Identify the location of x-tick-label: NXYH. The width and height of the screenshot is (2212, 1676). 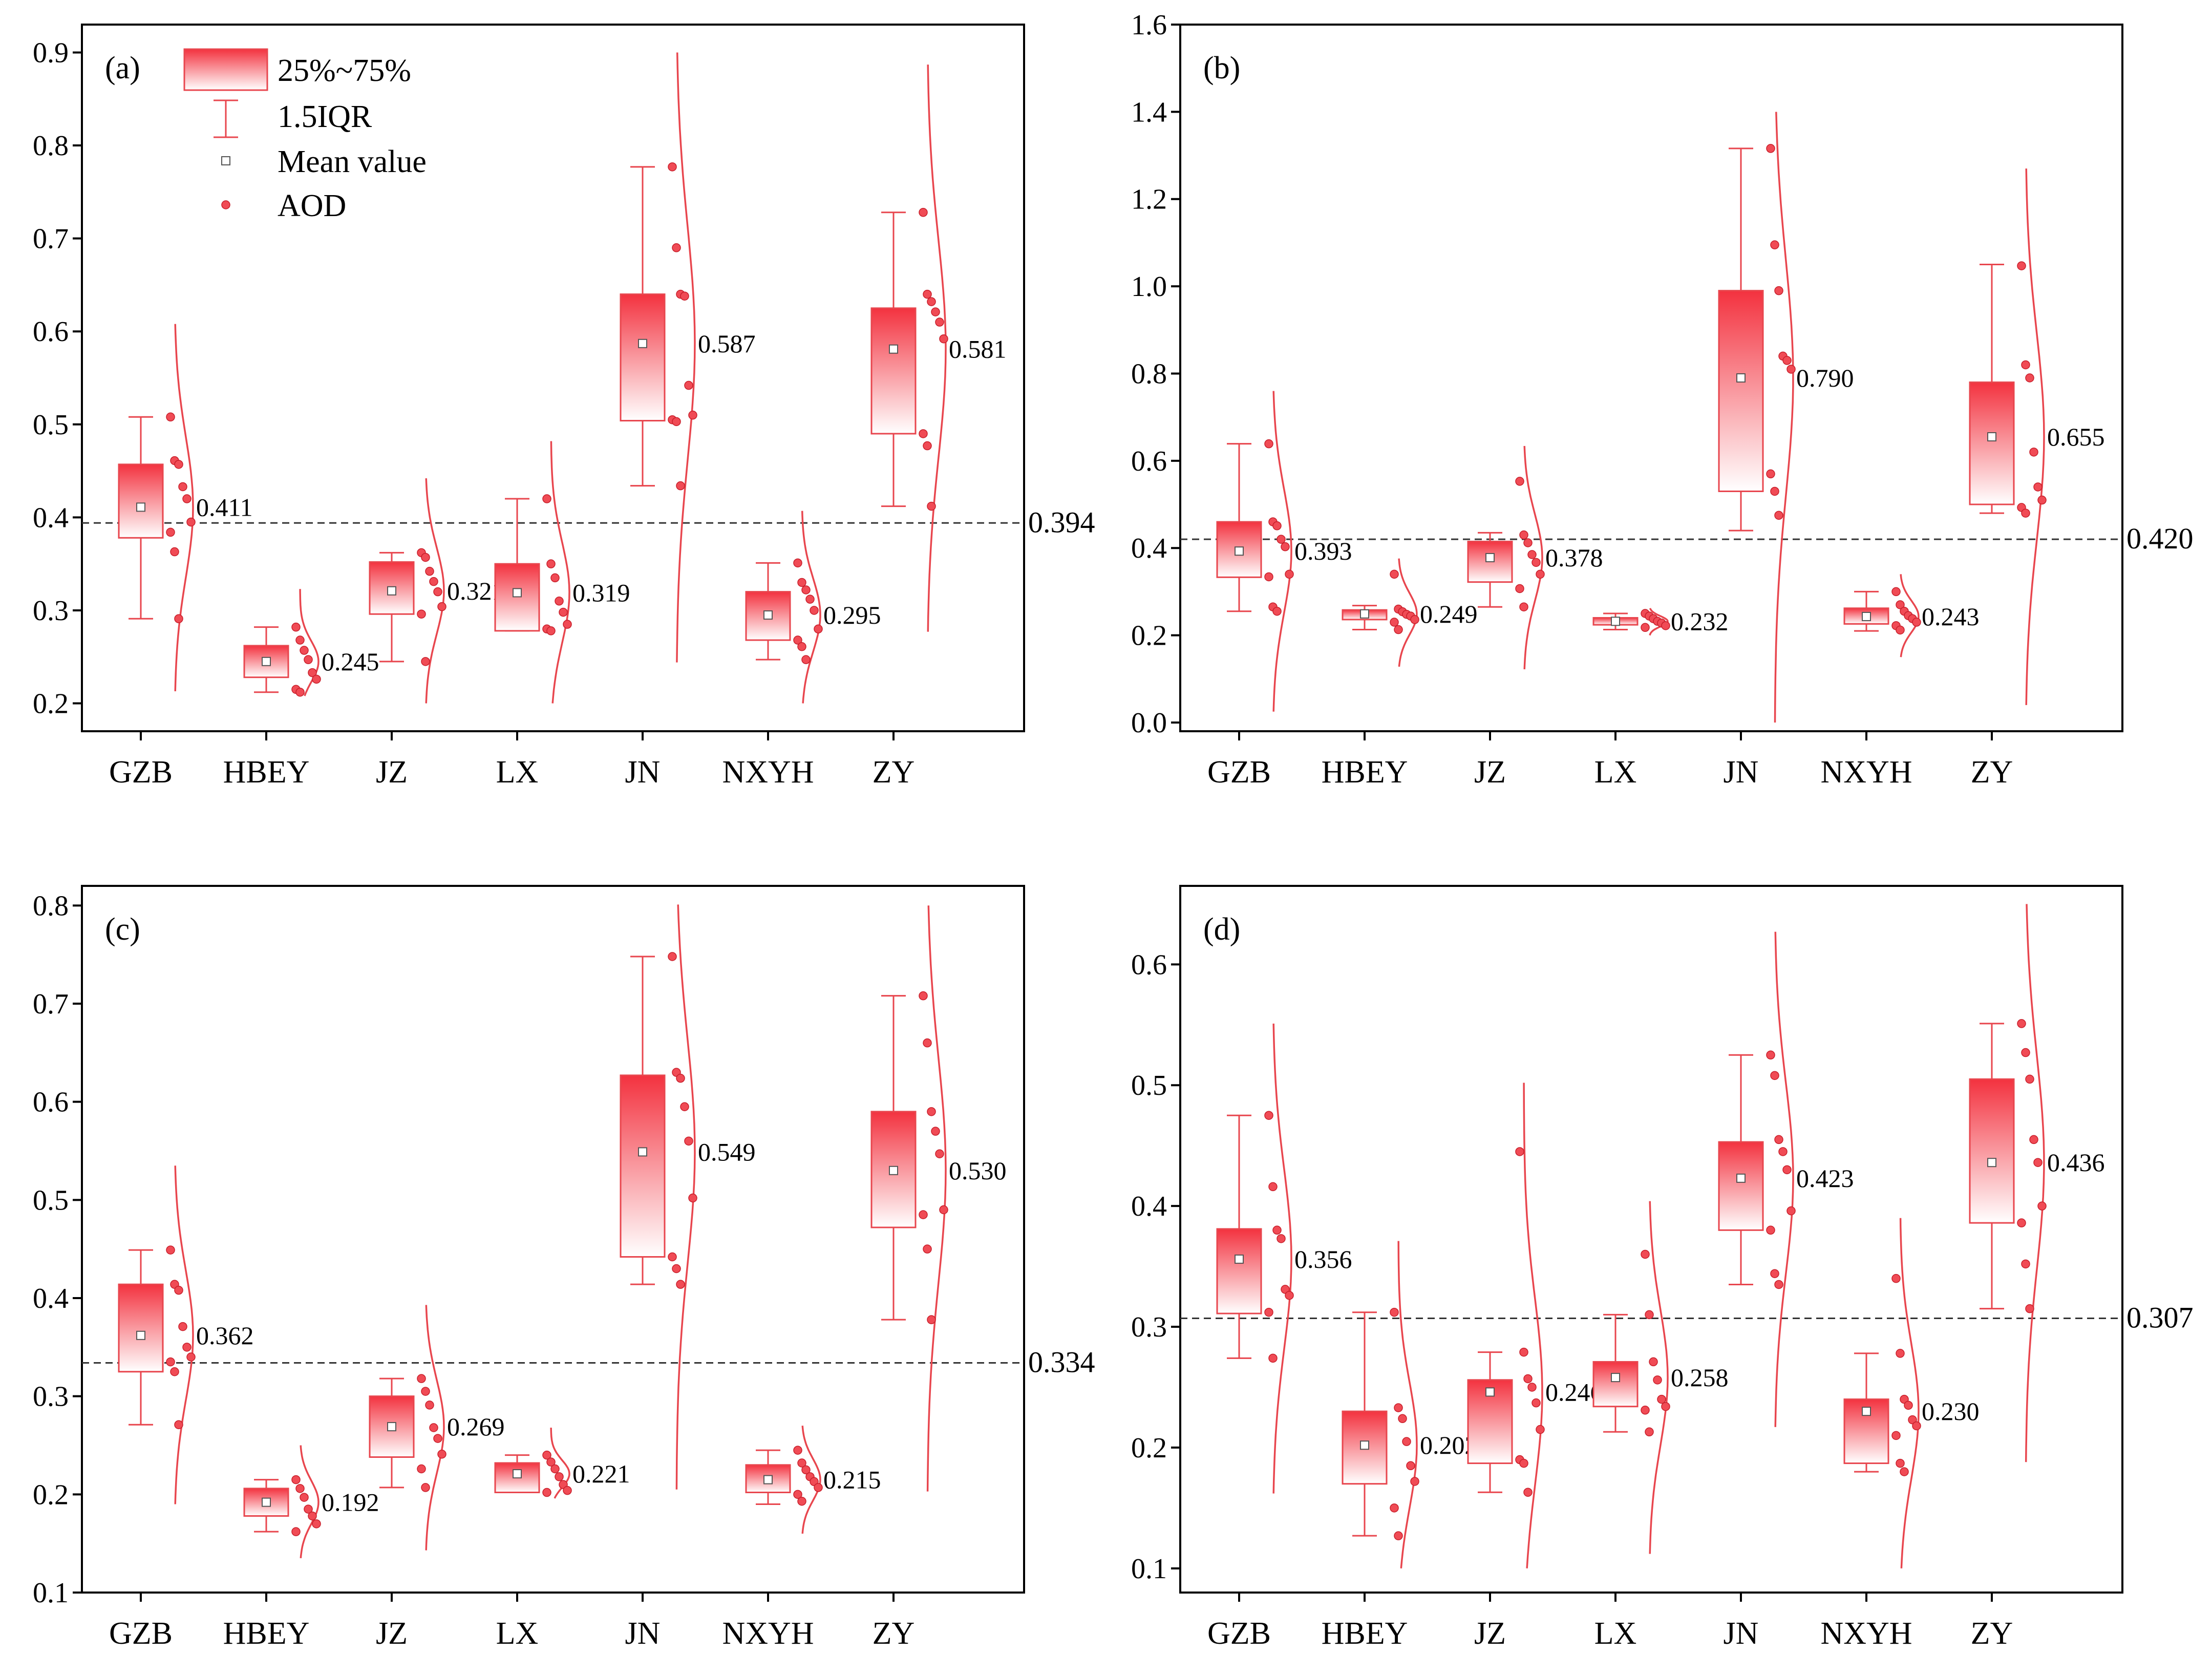
(1866, 772).